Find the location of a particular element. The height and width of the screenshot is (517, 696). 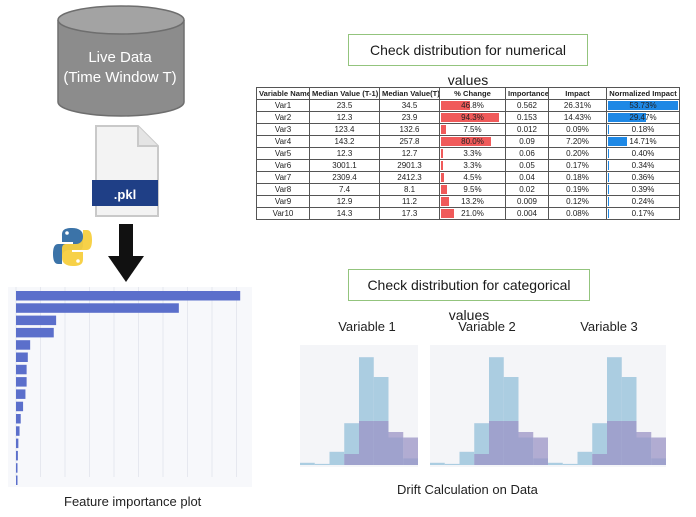

cell-median-t: 34.5 is located at coordinates (409, 105).